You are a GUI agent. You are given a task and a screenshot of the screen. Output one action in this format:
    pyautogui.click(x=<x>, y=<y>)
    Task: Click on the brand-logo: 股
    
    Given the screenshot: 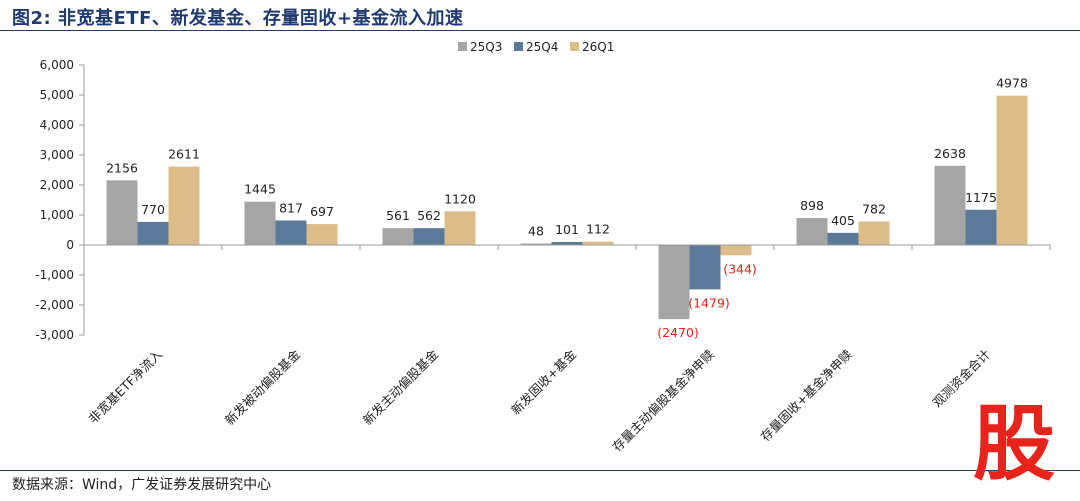 What is the action you would take?
    pyautogui.click(x=1013, y=444)
    